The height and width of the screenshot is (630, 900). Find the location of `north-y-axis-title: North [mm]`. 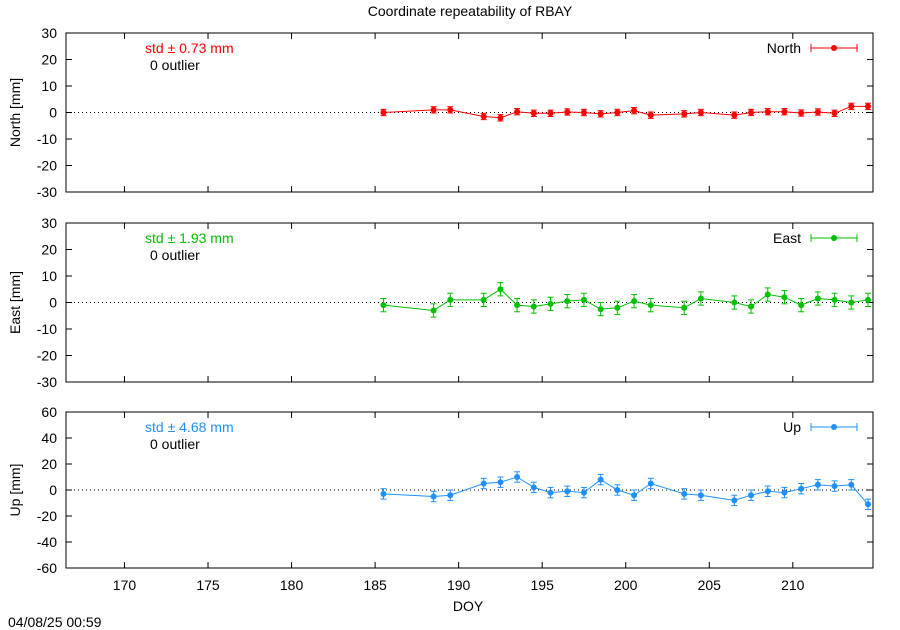

north-y-axis-title: North [mm] is located at coordinates (15, 112).